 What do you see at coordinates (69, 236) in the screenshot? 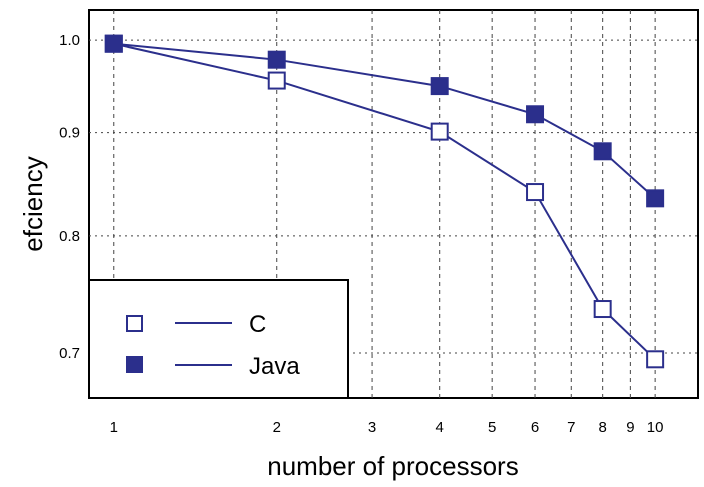
I see `y-tick-label: 0.8` at bounding box center [69, 236].